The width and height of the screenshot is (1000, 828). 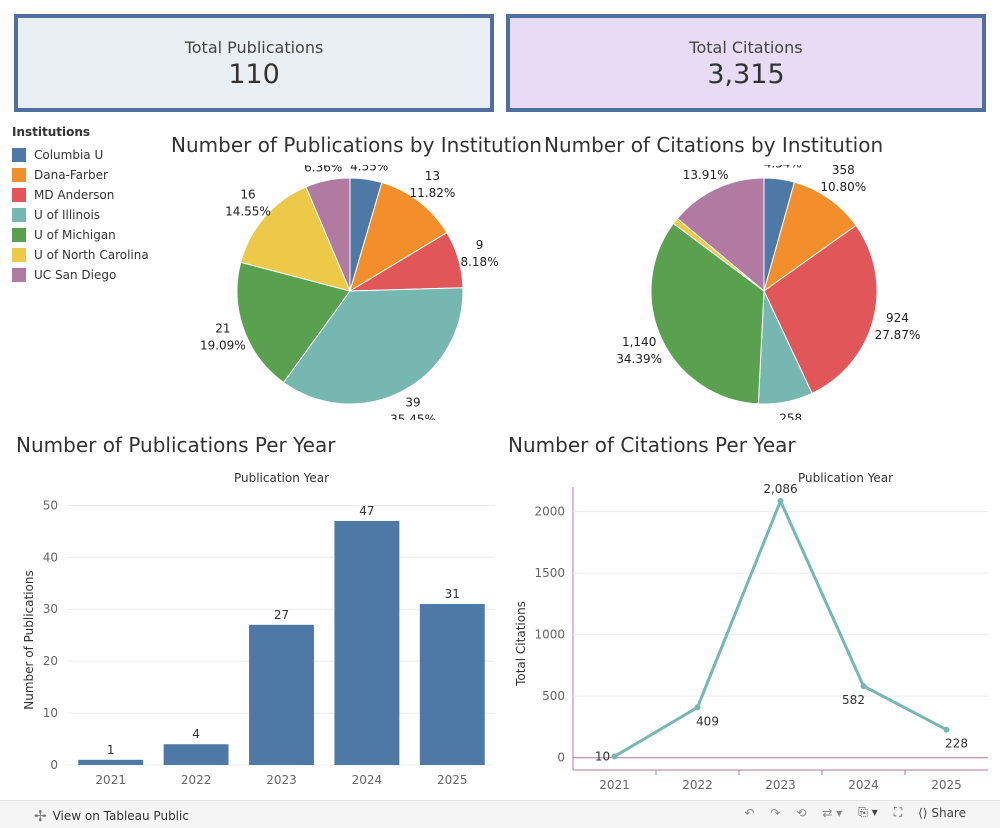 What do you see at coordinates (897, 318) in the screenshot?
I see `pie-value-label: 924` at bounding box center [897, 318].